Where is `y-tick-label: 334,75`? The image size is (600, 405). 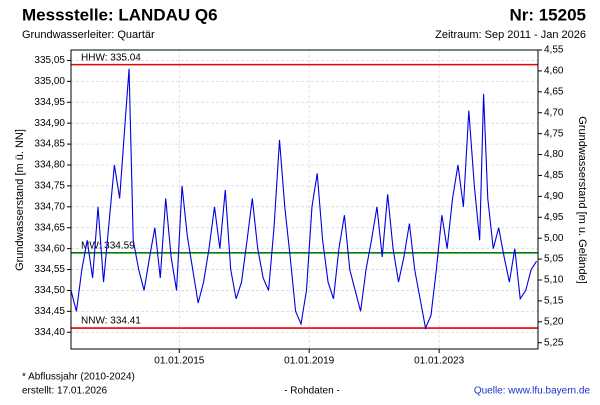
y-tick-label: 334,75 is located at coordinates (49, 186).